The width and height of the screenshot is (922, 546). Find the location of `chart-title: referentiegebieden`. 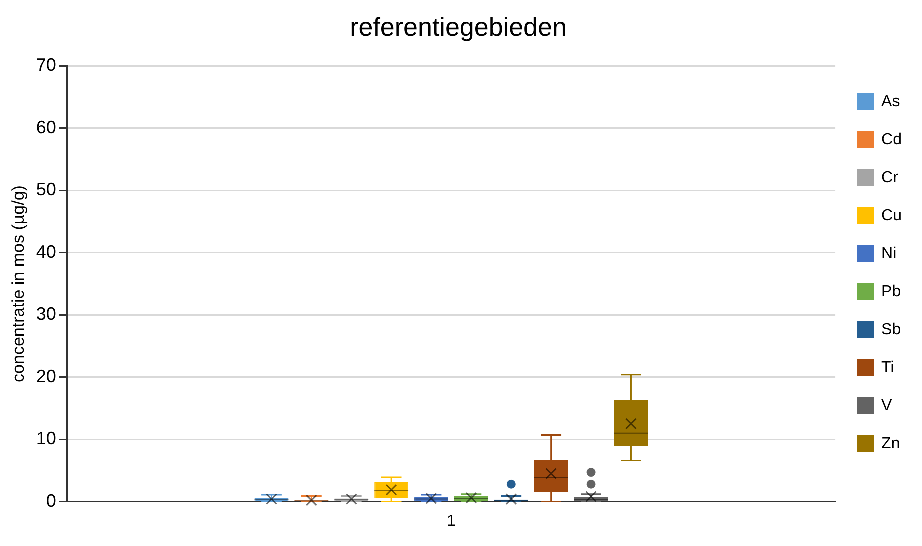

chart-title: referentiegebieden is located at coordinates (458, 27).